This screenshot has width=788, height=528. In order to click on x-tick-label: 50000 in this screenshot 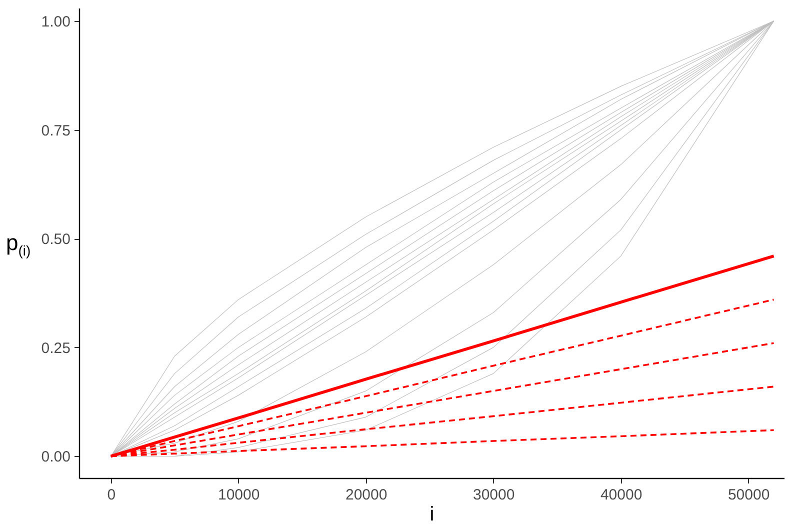, I will do `click(749, 495)`.